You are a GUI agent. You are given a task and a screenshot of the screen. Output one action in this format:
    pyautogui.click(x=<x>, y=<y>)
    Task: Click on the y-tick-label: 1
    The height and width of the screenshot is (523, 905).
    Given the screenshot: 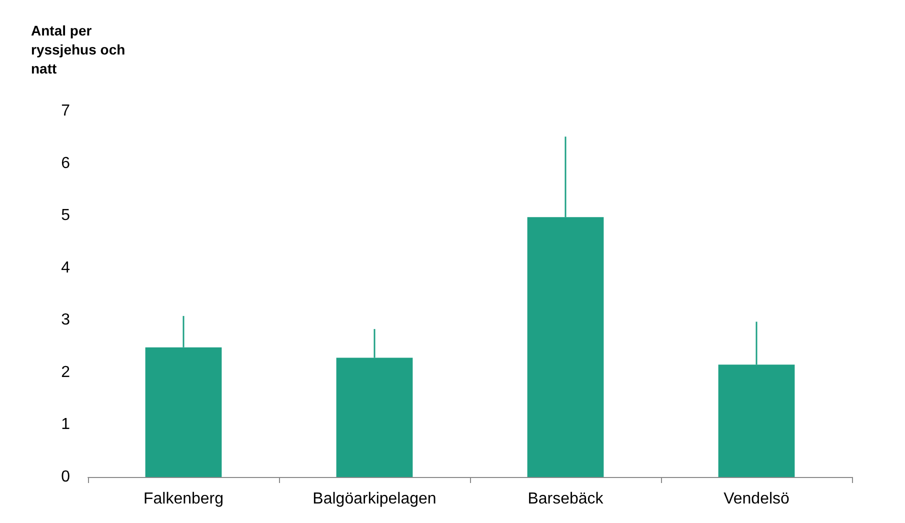 What is the action you would take?
    pyautogui.click(x=65, y=425)
    